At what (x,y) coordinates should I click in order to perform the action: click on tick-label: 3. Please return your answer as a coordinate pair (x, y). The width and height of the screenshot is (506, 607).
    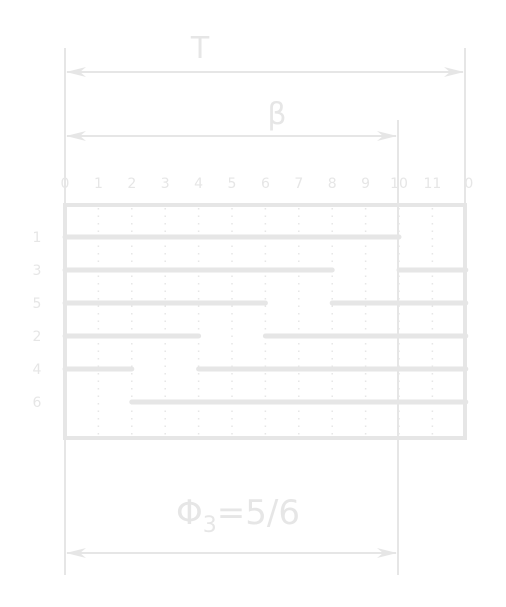
    Looking at the image, I should click on (165, 184).